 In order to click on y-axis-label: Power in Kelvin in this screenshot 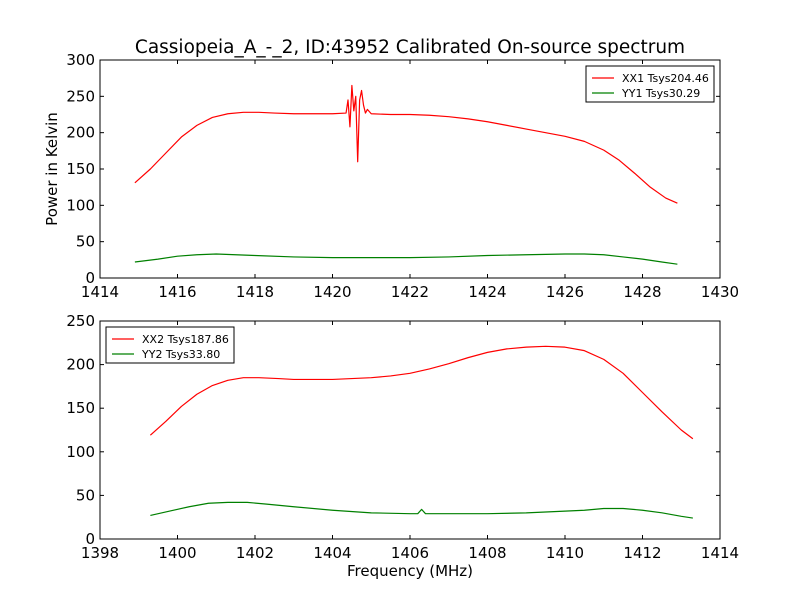, I will do `click(52, 169)`.